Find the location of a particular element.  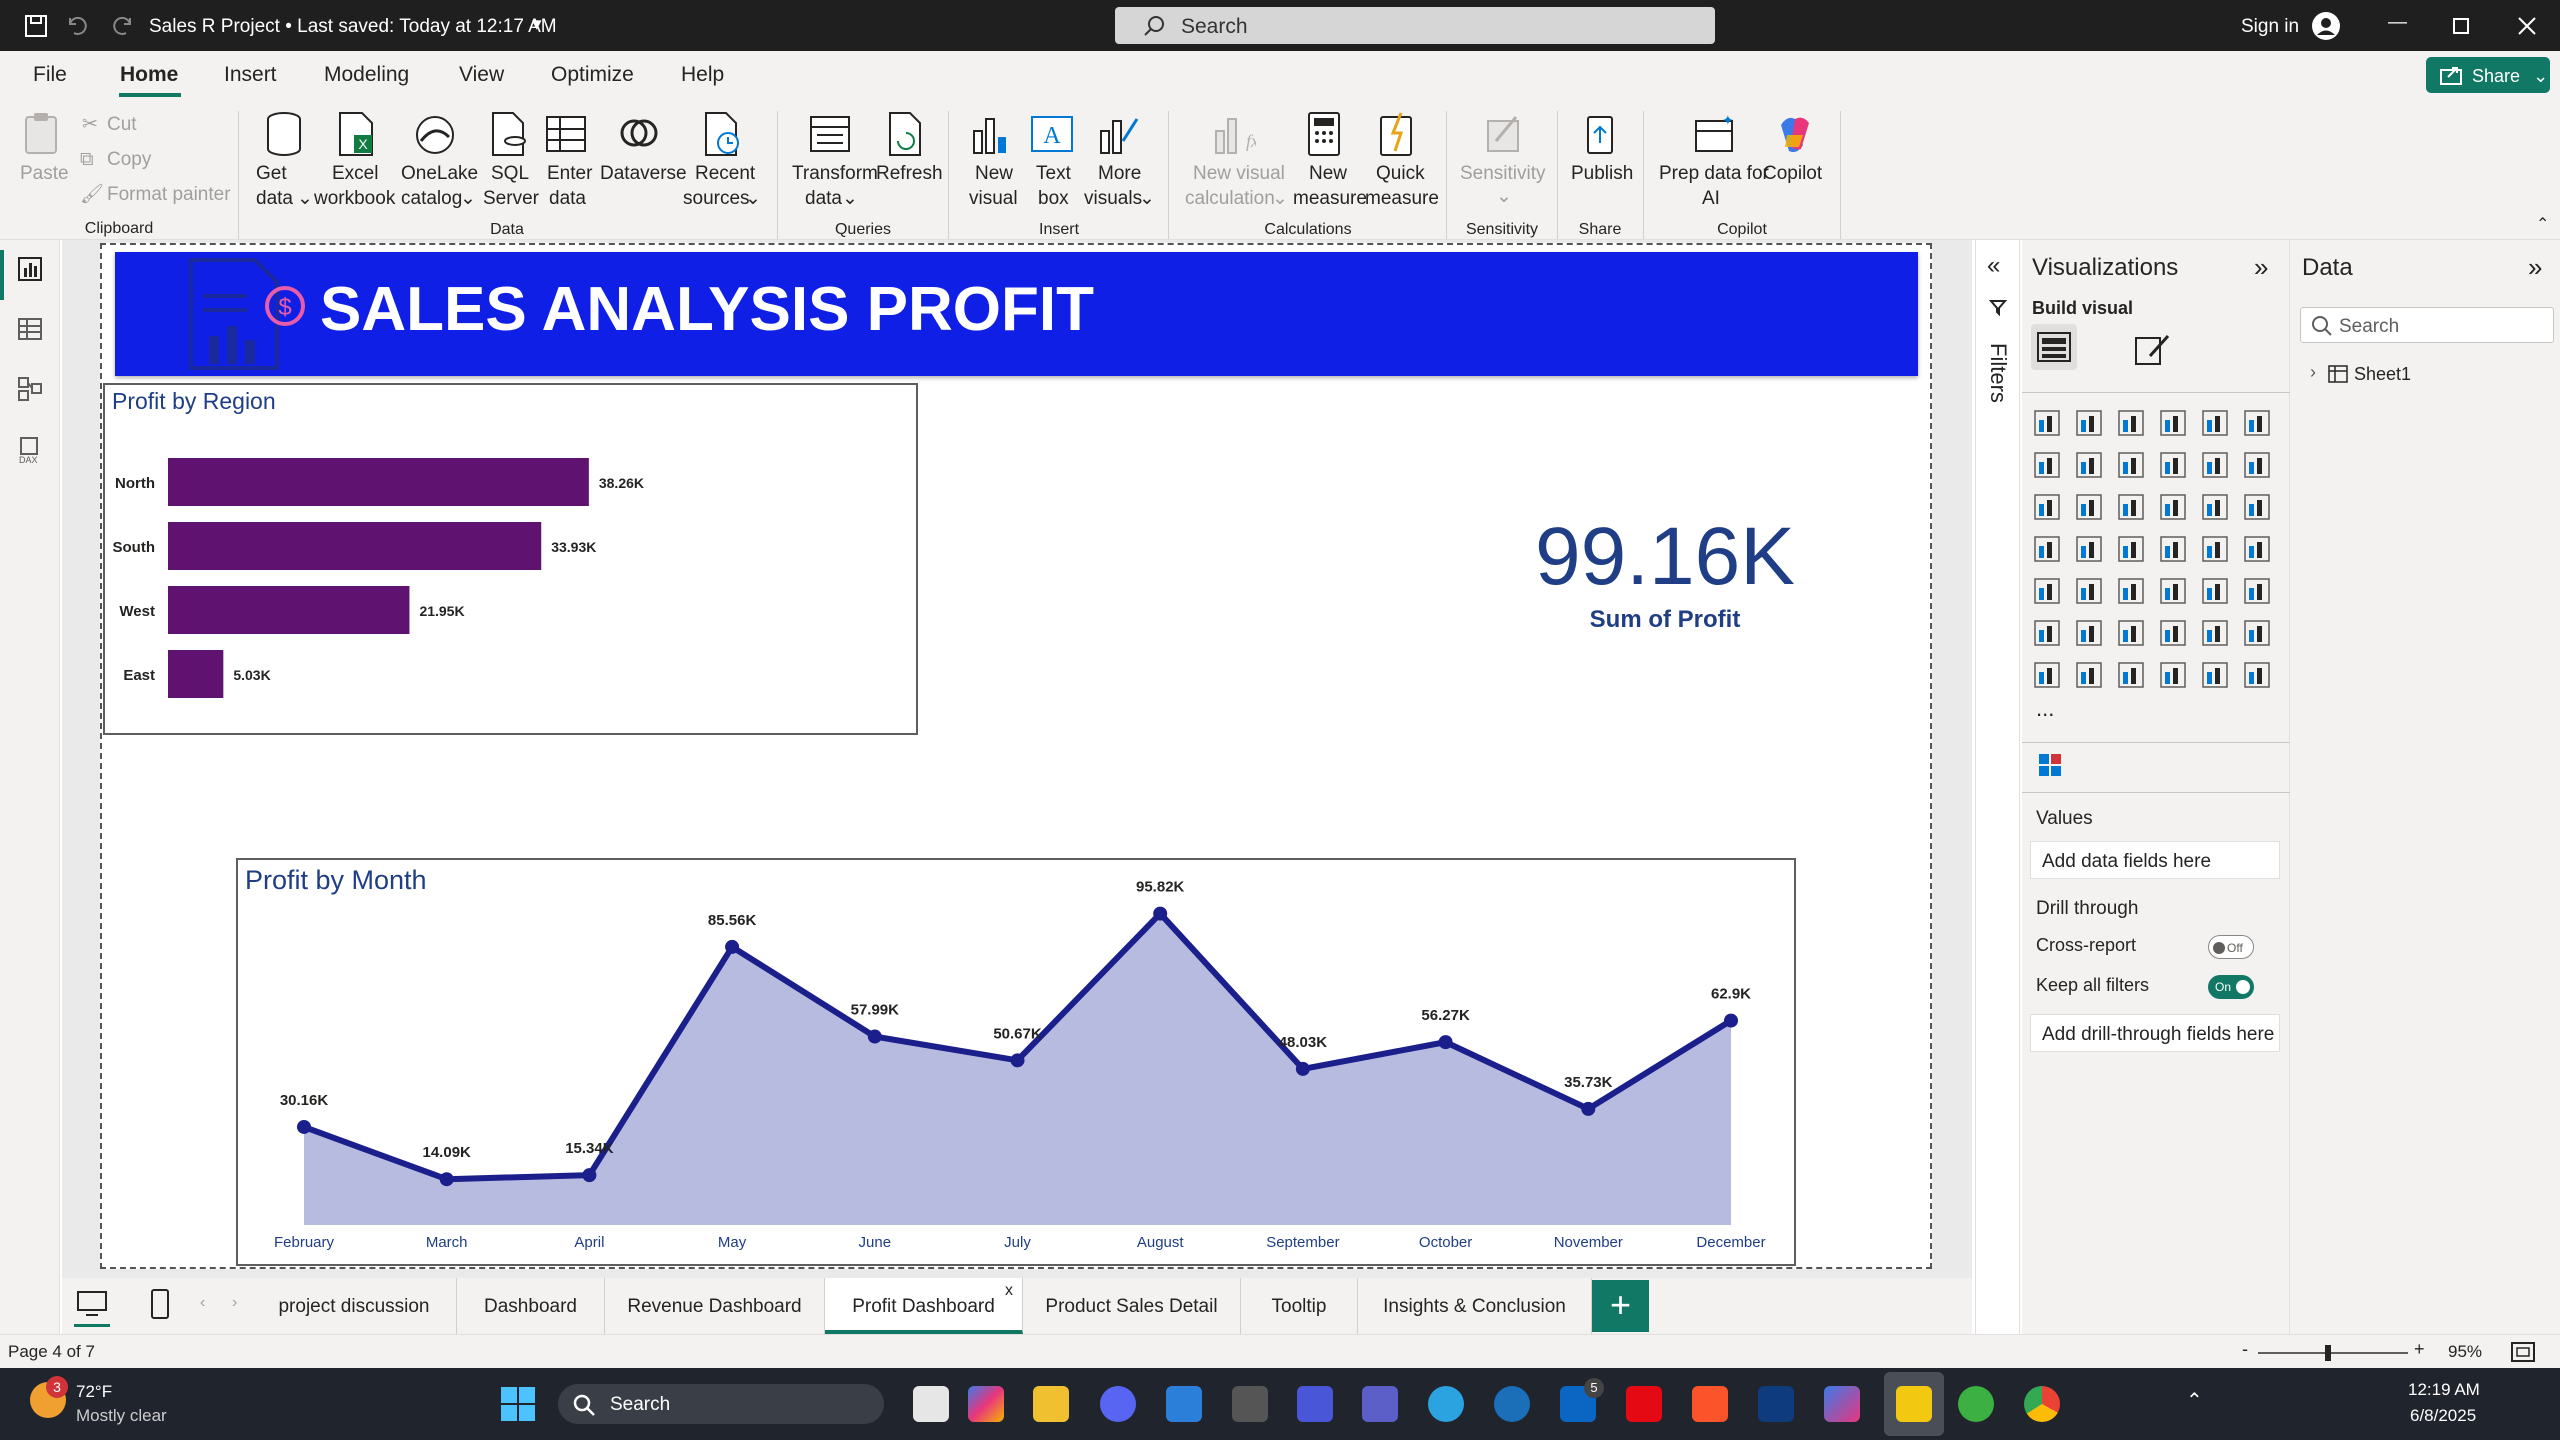

tab-view: View is located at coordinates (482, 74).